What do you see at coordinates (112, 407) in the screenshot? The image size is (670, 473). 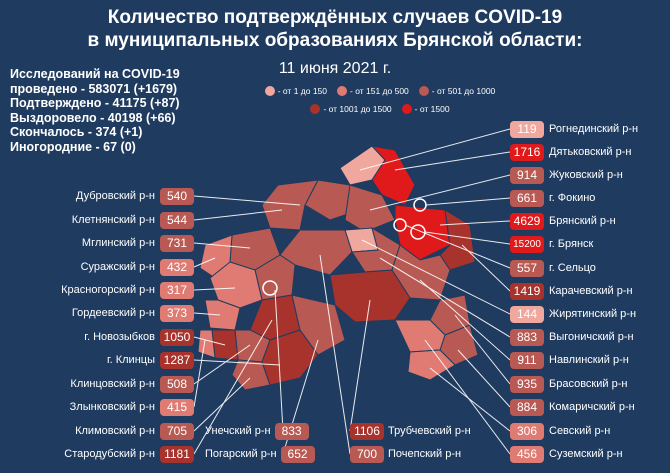 I see `district-name: Злынковский р-н` at bounding box center [112, 407].